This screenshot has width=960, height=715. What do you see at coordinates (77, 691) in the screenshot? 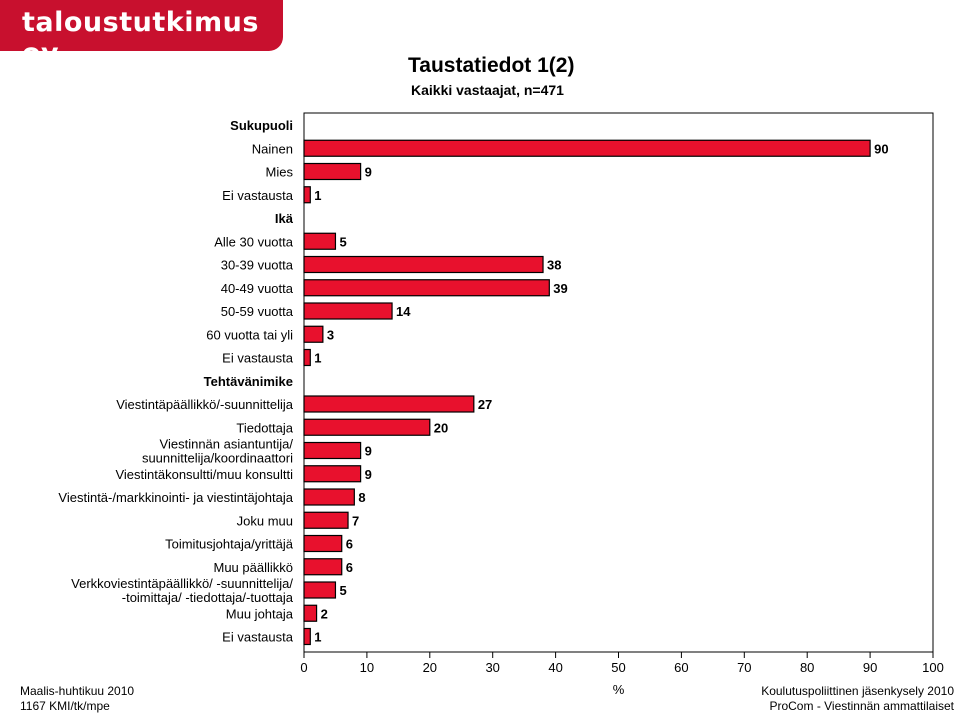
I see `footer-date: Maalis-huhtikuu 2010` at bounding box center [77, 691].